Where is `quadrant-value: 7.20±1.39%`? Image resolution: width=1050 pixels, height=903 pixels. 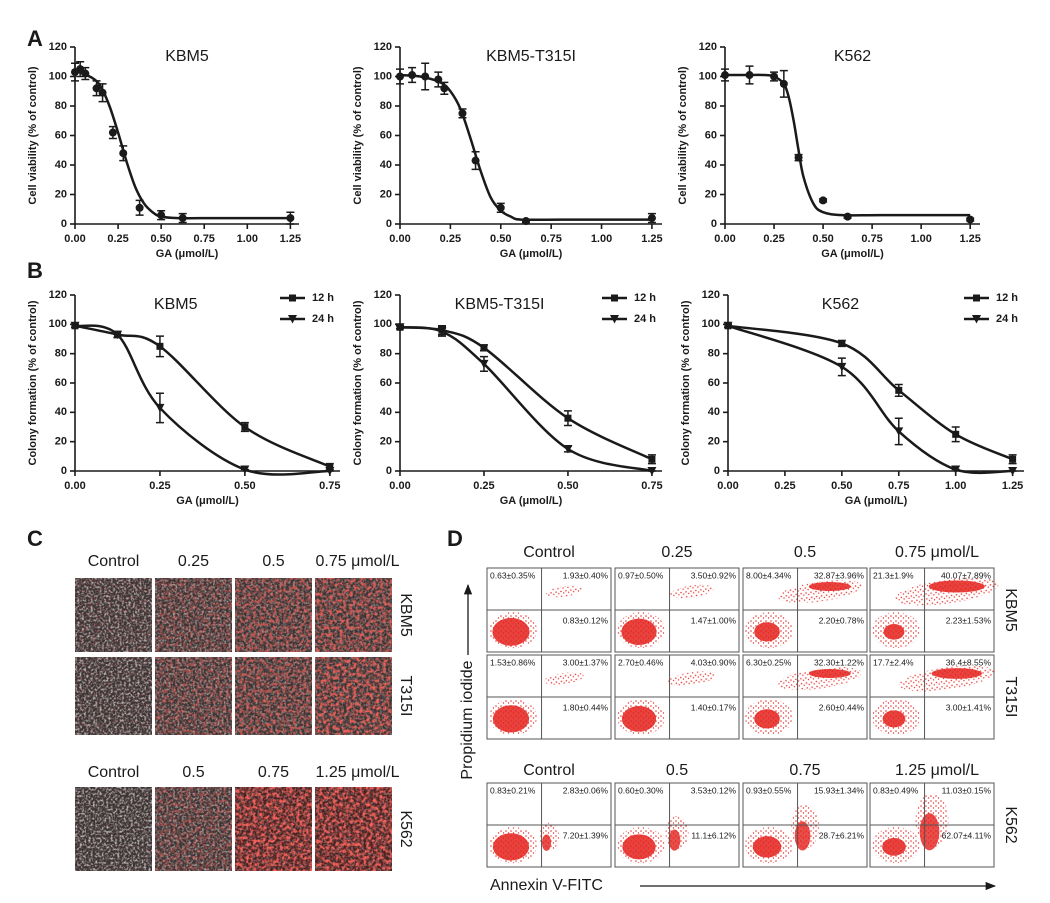 quadrant-value: 7.20±1.39% is located at coordinates (586, 835).